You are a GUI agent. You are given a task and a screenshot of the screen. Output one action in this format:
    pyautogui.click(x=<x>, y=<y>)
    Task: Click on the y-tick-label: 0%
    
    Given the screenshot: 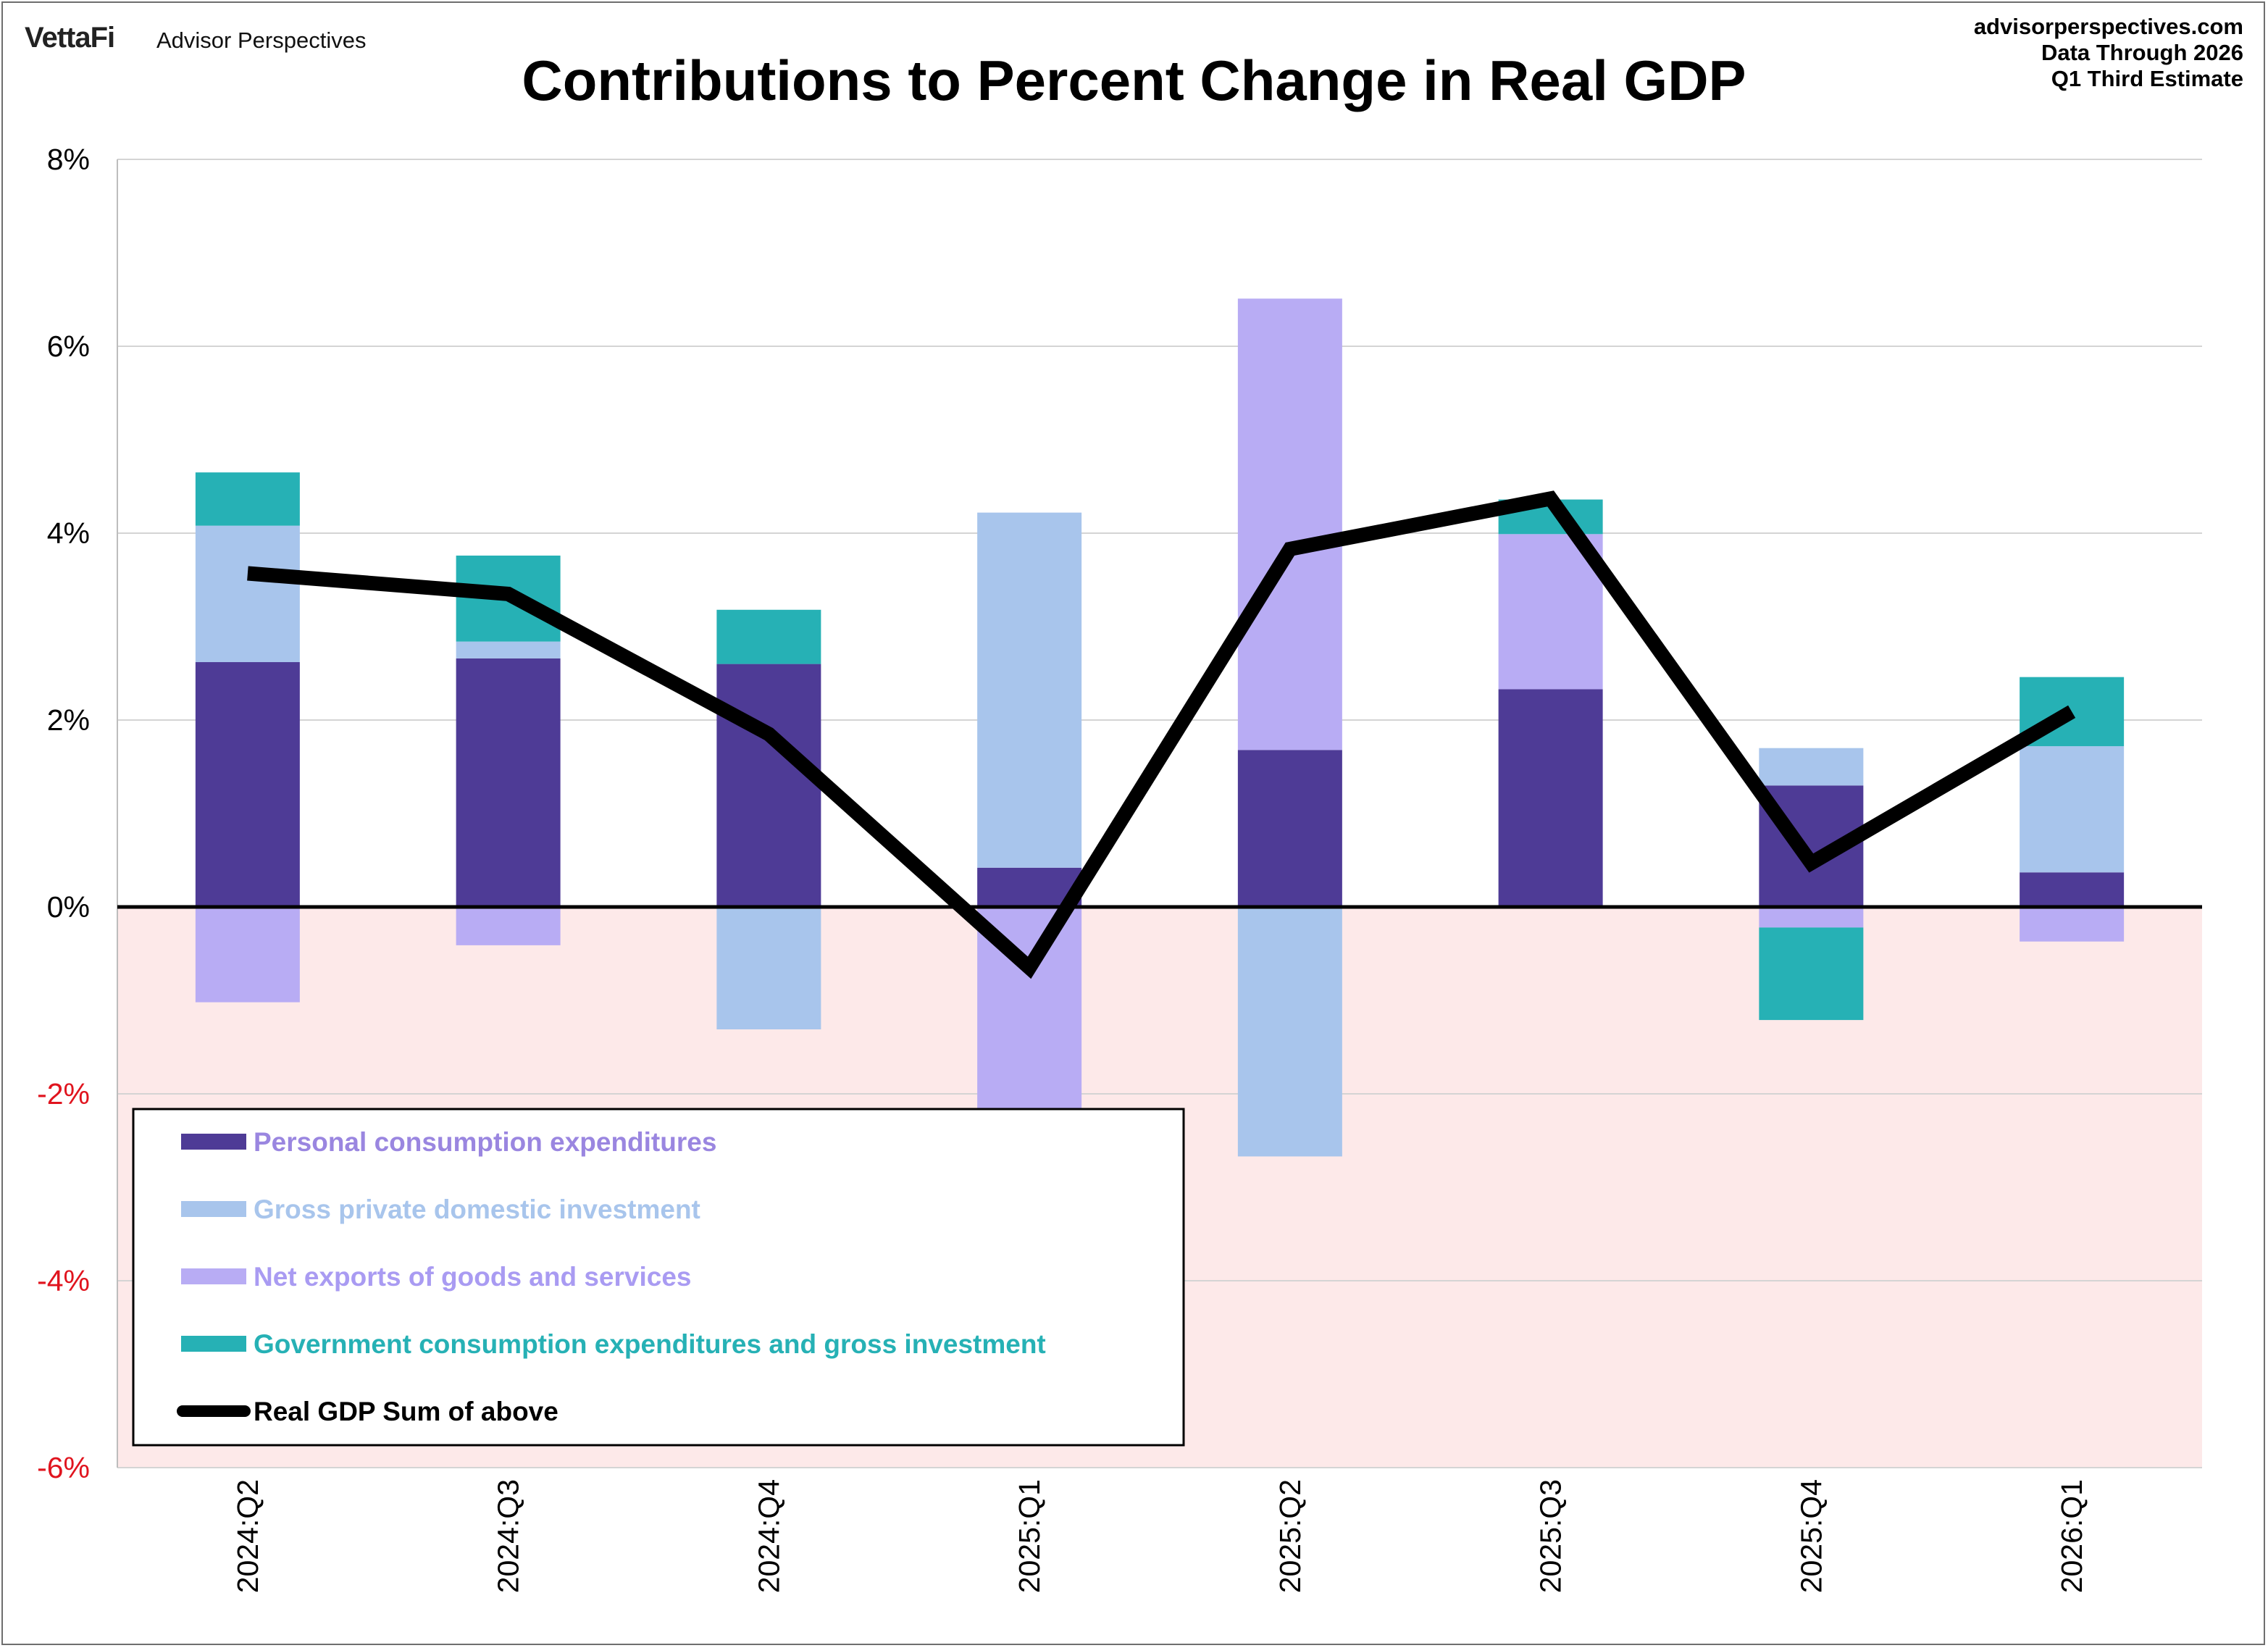 What is the action you would take?
    pyautogui.click(x=68, y=907)
    